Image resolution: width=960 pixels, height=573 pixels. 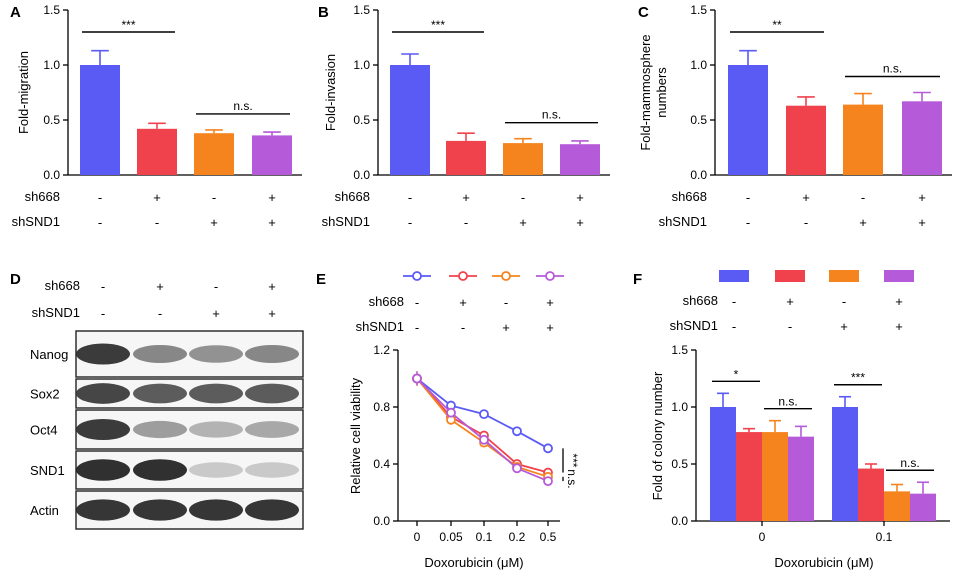 I want to click on panel-f-sig-label: *, so click(x=736, y=374).